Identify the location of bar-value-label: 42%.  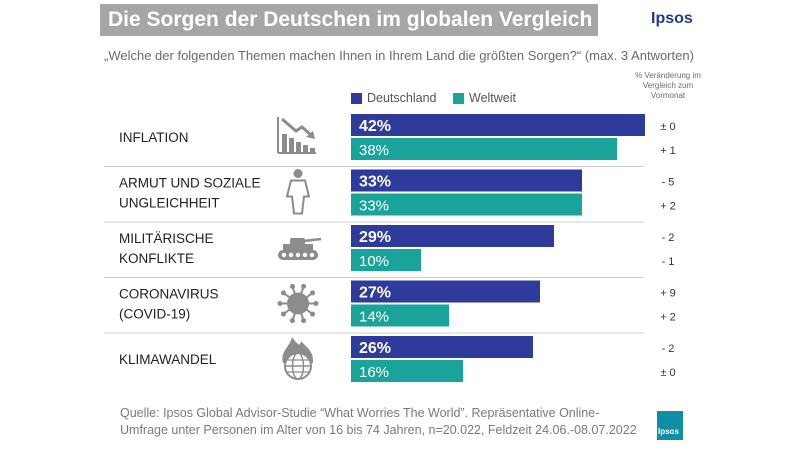
(375, 126).